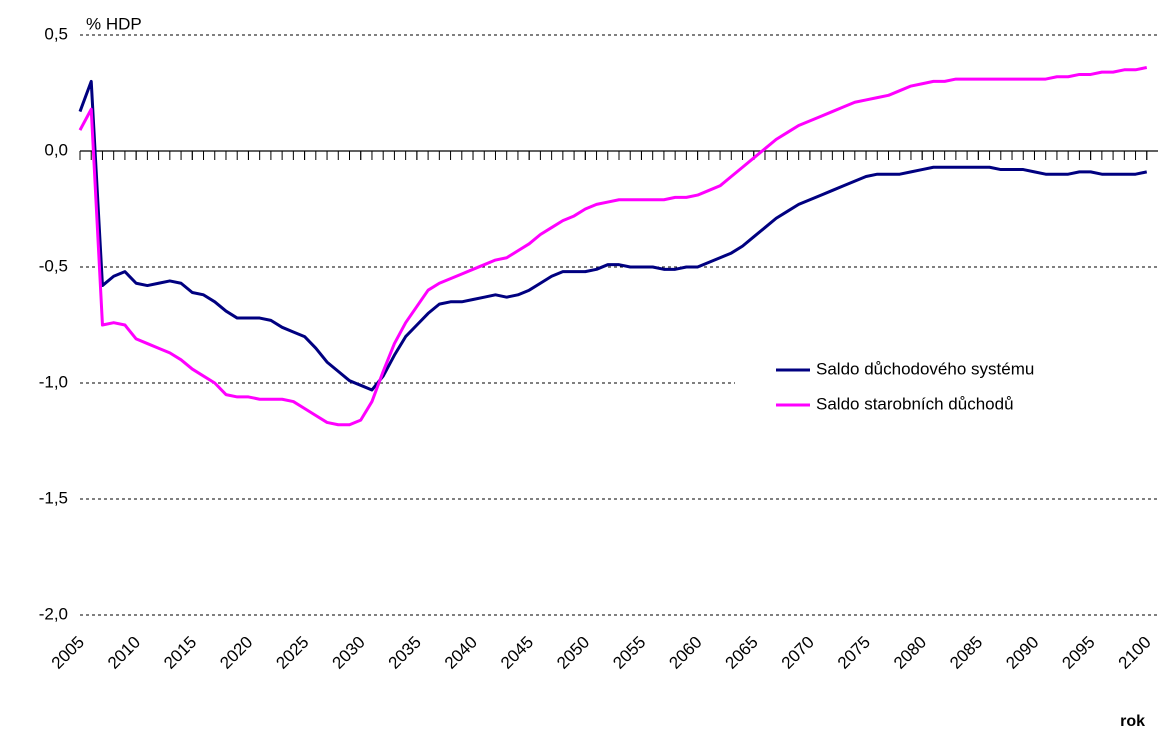 The height and width of the screenshot is (731, 1158). Describe the element at coordinates (68, 653) in the screenshot. I see `x-tick-label: 2005` at that location.